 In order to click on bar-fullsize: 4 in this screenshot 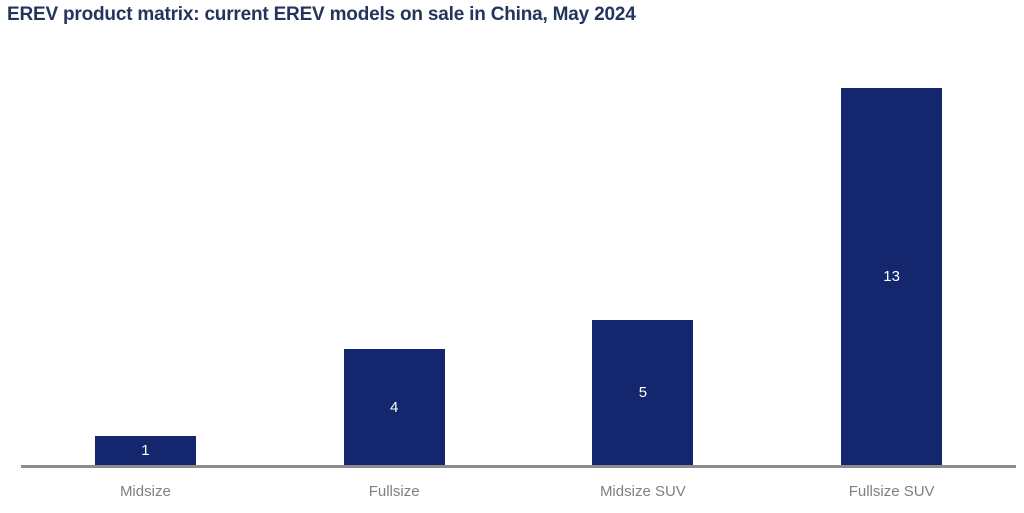, I will do `click(394, 407)`.